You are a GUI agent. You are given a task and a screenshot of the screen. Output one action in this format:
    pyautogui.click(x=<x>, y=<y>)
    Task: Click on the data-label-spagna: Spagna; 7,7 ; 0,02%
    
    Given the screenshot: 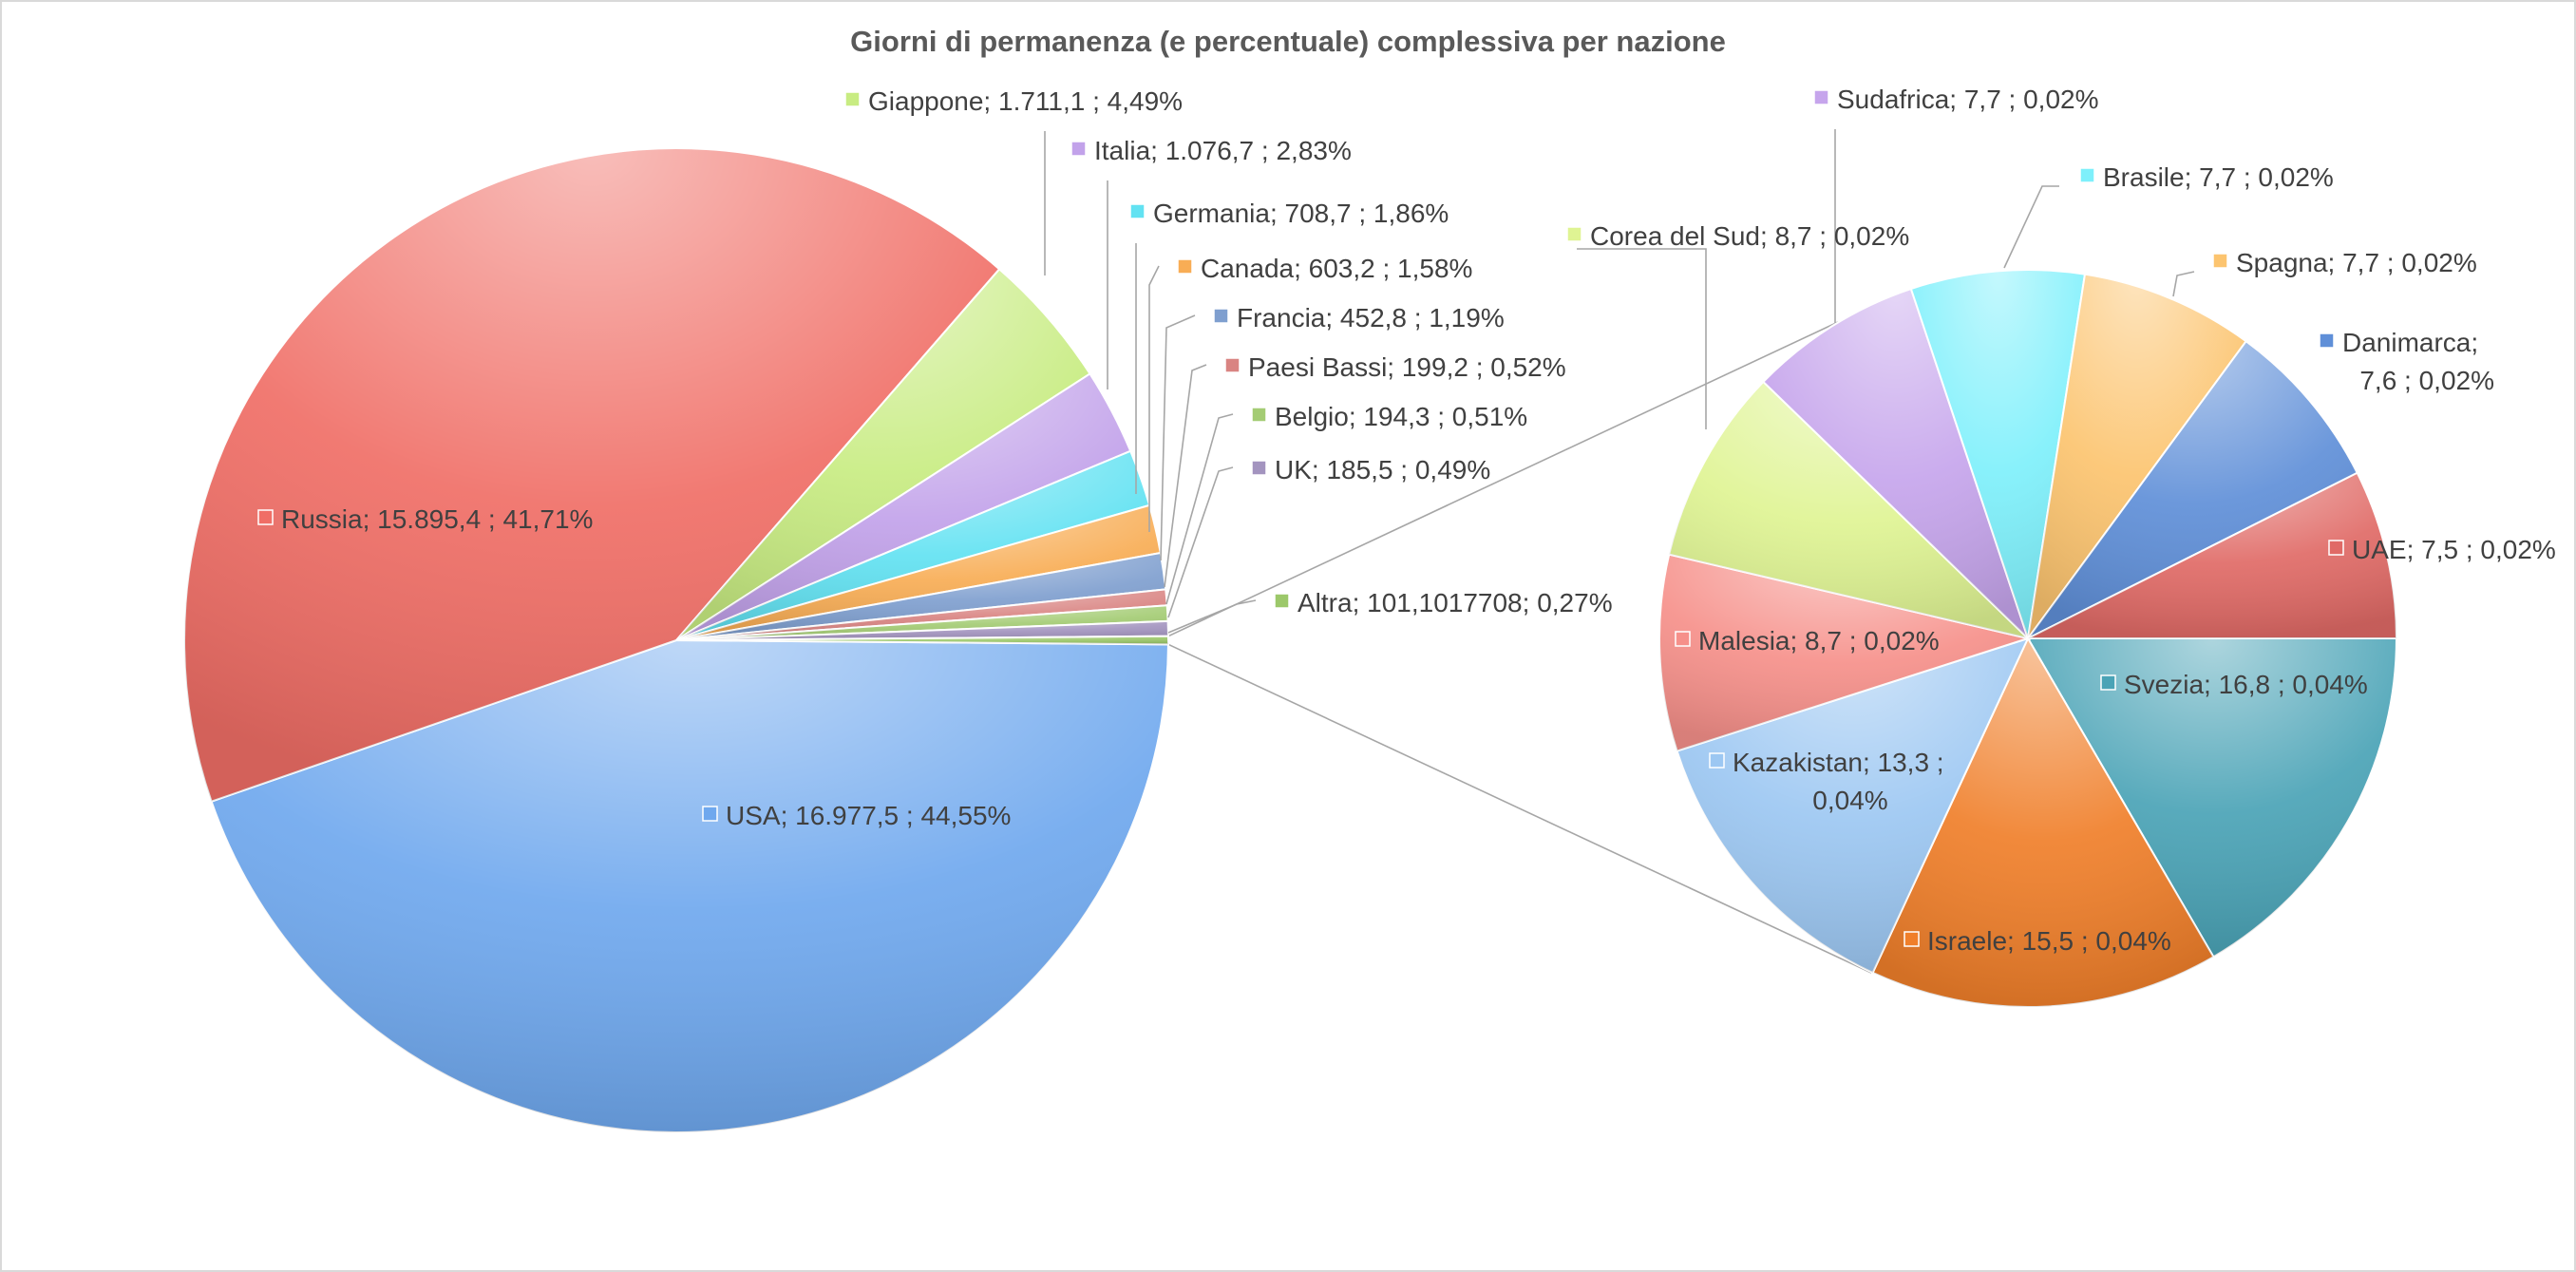 What is the action you would take?
    pyautogui.click(x=2344, y=262)
    